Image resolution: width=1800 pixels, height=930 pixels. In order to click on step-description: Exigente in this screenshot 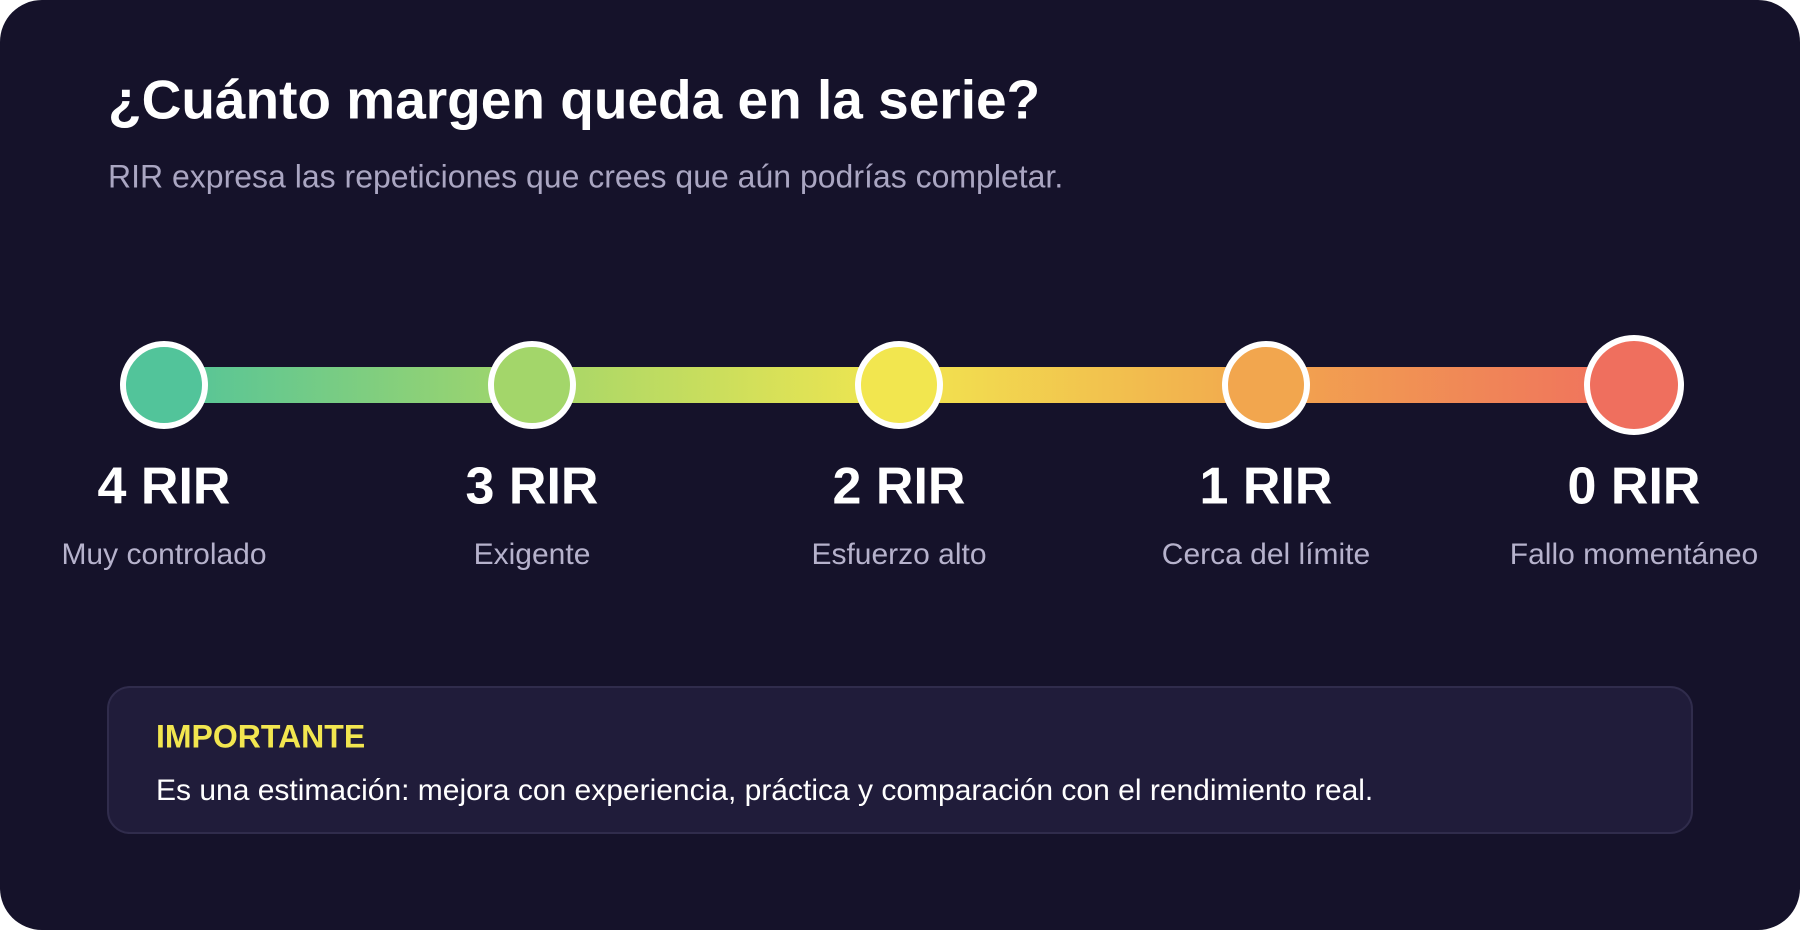, I will do `click(532, 554)`.